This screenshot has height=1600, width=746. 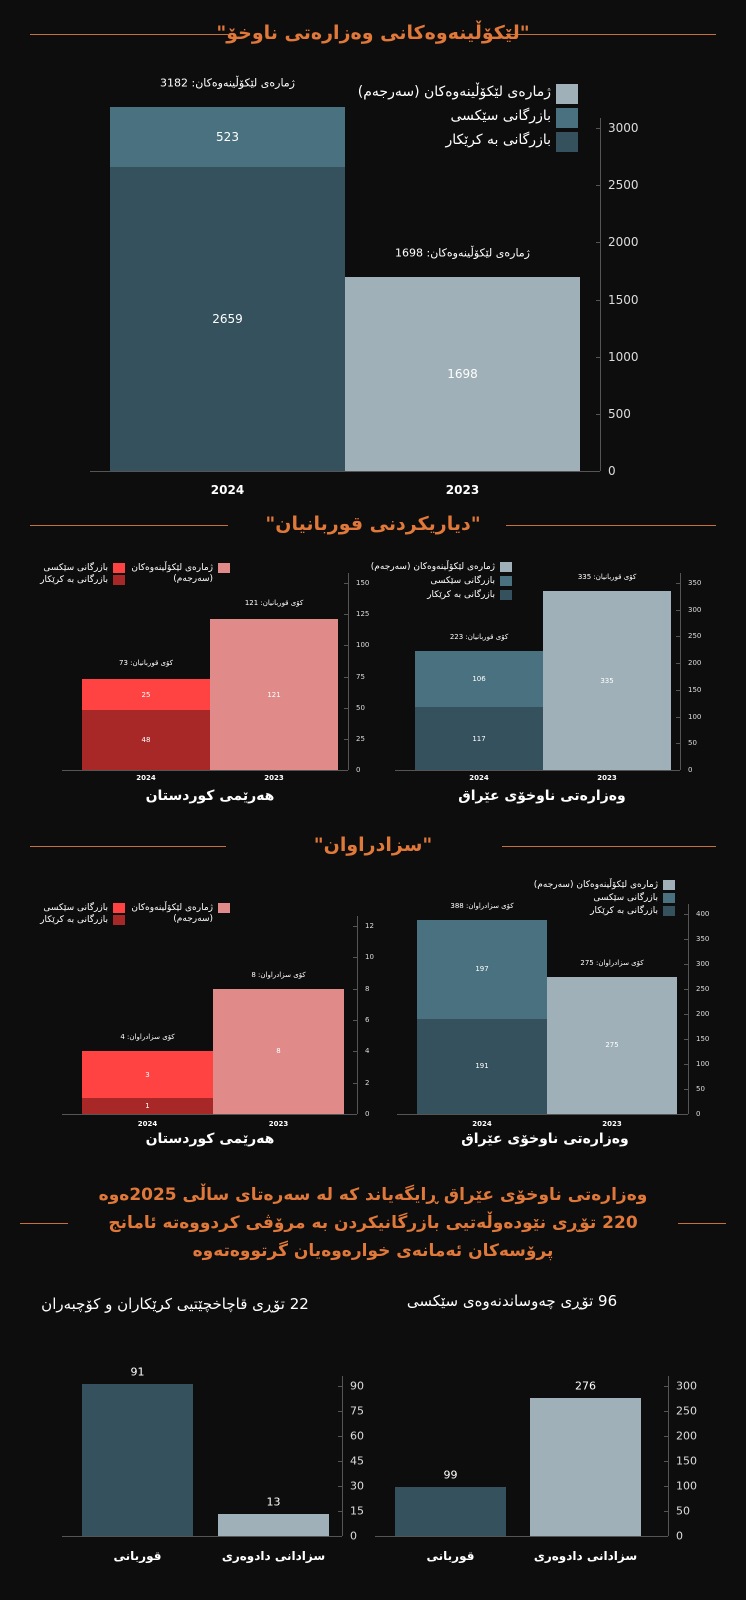 What do you see at coordinates (479, 738) in the screenshot?
I see `bar-value-label: 117` at bounding box center [479, 738].